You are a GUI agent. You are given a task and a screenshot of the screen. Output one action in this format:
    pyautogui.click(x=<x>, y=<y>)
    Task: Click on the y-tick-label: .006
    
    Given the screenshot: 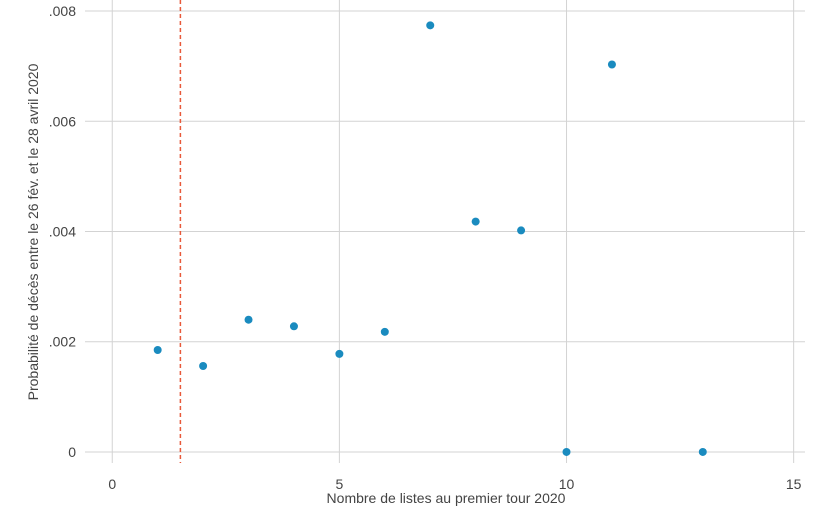 What is the action you would take?
    pyautogui.click(x=62, y=121)
    